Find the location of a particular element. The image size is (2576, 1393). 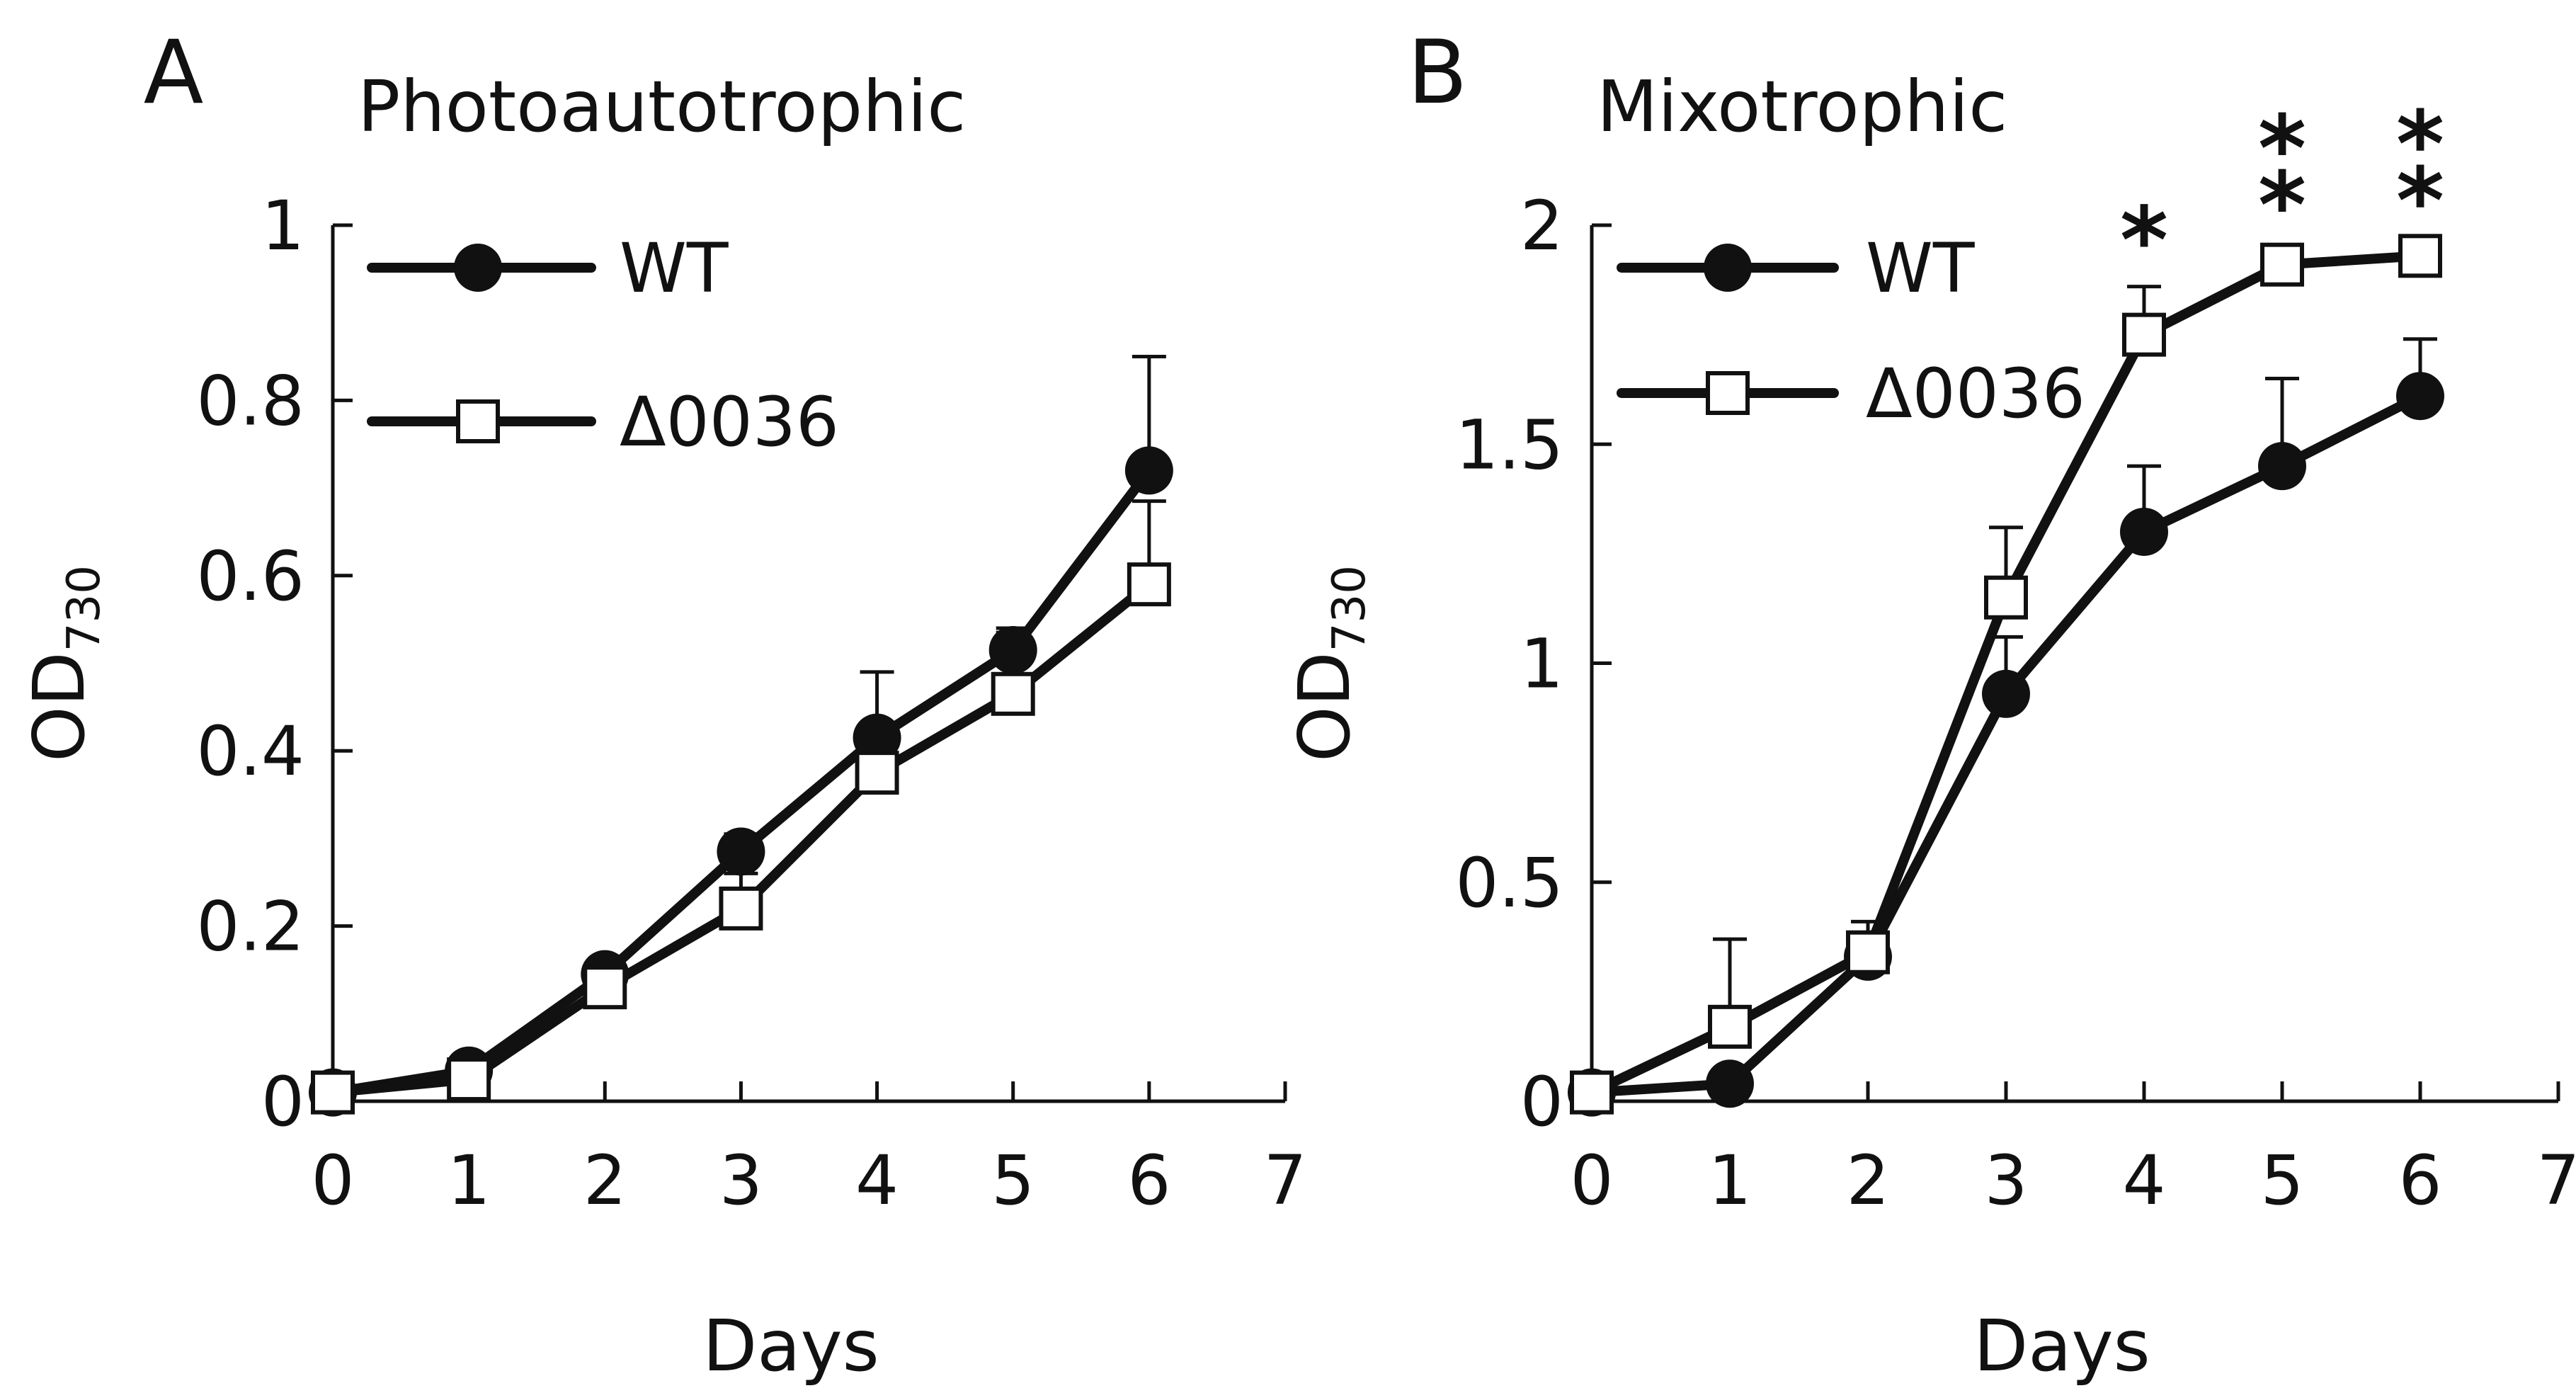

panel-letter: B is located at coordinates (1437, 73).